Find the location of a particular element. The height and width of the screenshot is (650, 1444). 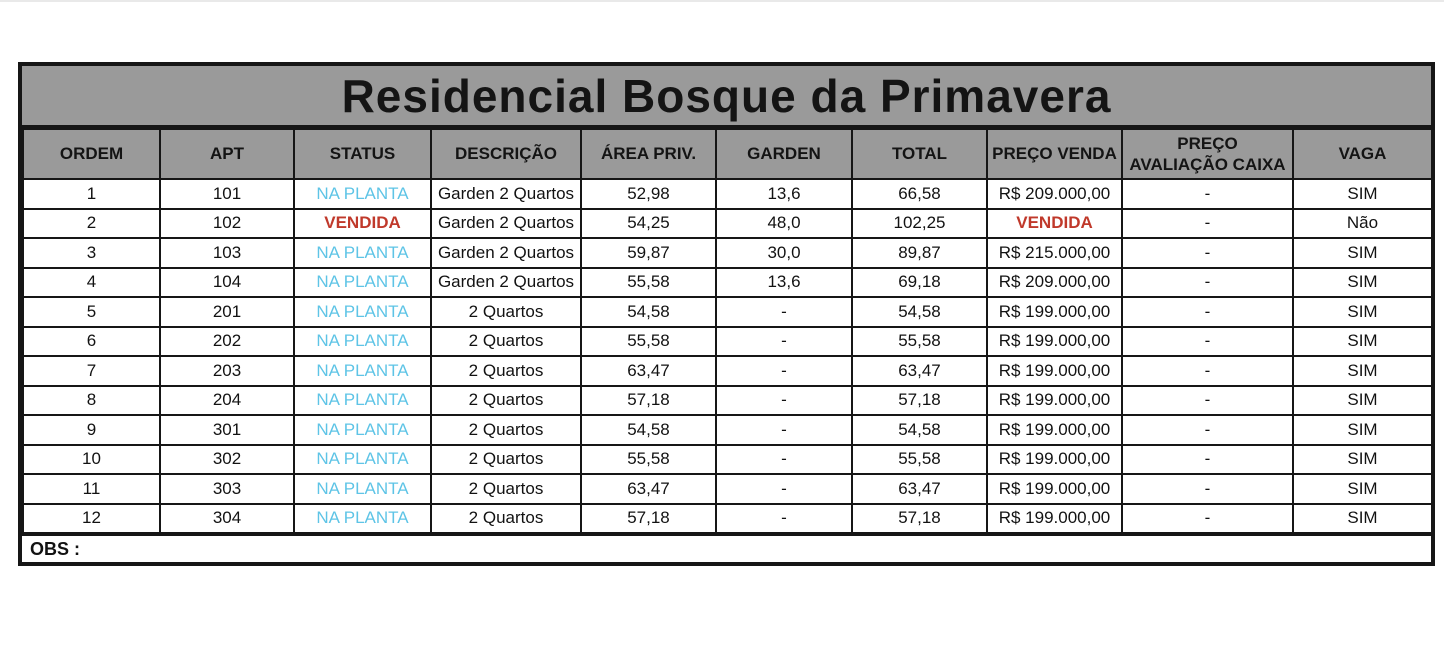

table-cell: 203 is located at coordinates (227, 371).